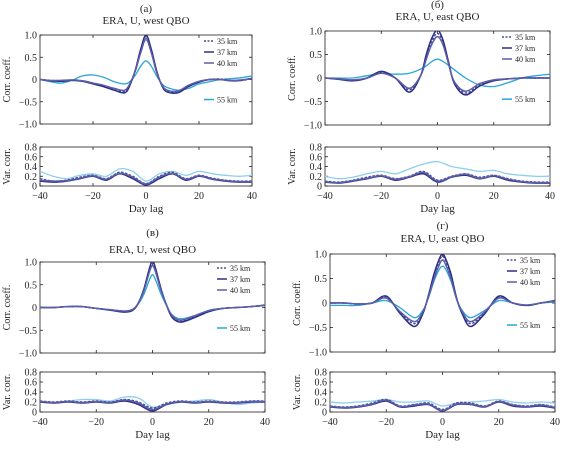 The height and width of the screenshot is (449, 567). Describe the element at coordinates (146, 9) in the screenshot. I see `panel-label: (а)` at that location.